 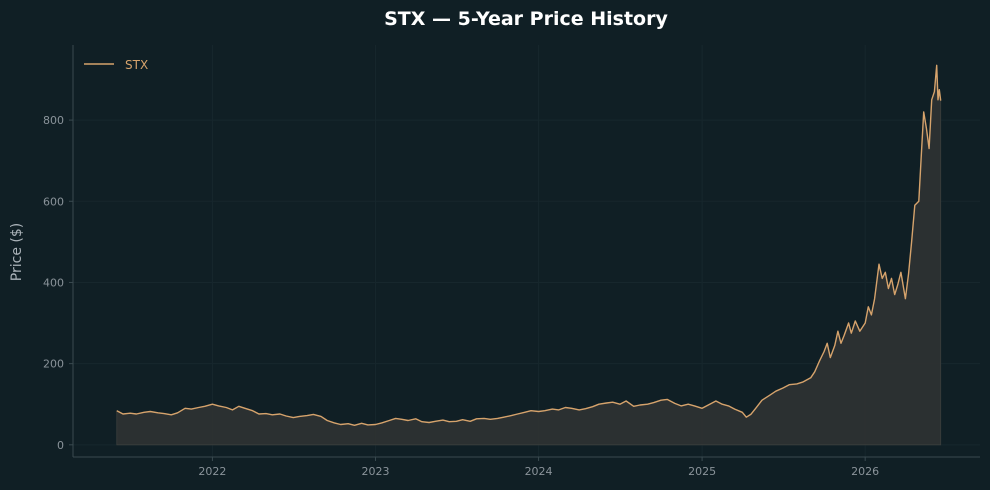 What do you see at coordinates (53, 120) in the screenshot?
I see `y-tick-label: 800` at bounding box center [53, 120].